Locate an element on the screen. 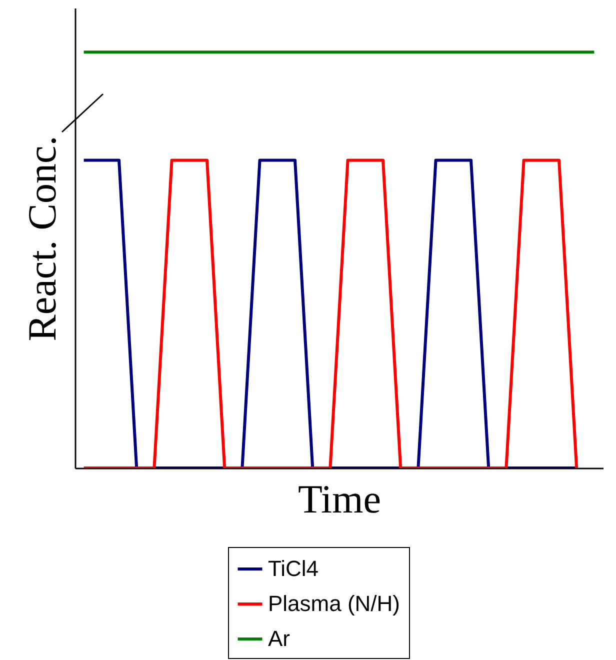 Image resolution: width=616 pixels, height=660 pixels. legend-label: Plasma (N/H) is located at coordinates (334, 603).